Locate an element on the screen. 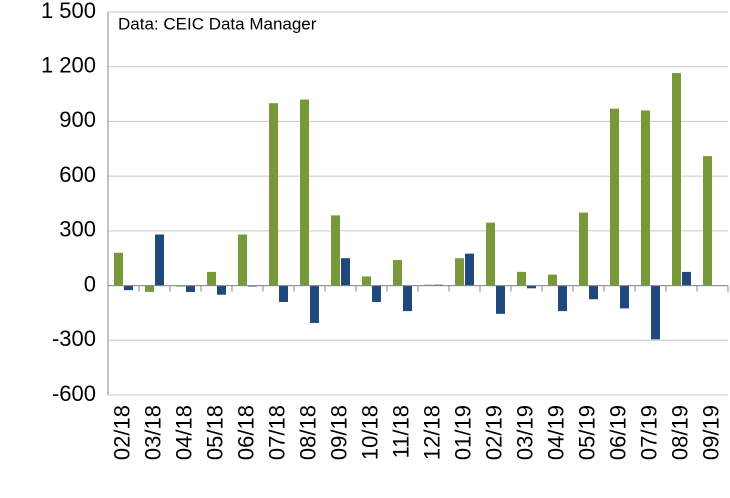 The width and height of the screenshot is (730, 498). y-tick-label: 0 is located at coordinates (90, 283).